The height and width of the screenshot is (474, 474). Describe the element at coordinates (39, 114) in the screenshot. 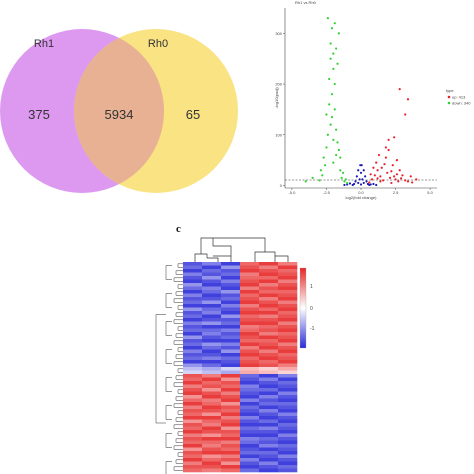

I see `venn-count-rh1-only: 375` at that location.